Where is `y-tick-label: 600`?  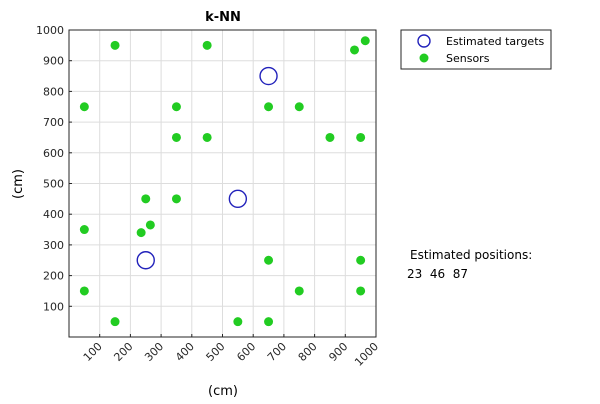
y-tick-label: 600 is located at coordinates (53, 153).